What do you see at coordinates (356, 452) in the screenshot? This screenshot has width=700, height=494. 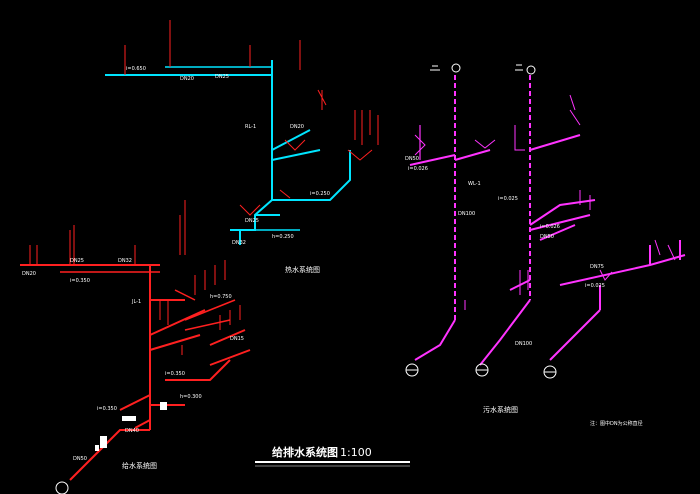 I see `drawing-scale: 1:100` at bounding box center [356, 452].